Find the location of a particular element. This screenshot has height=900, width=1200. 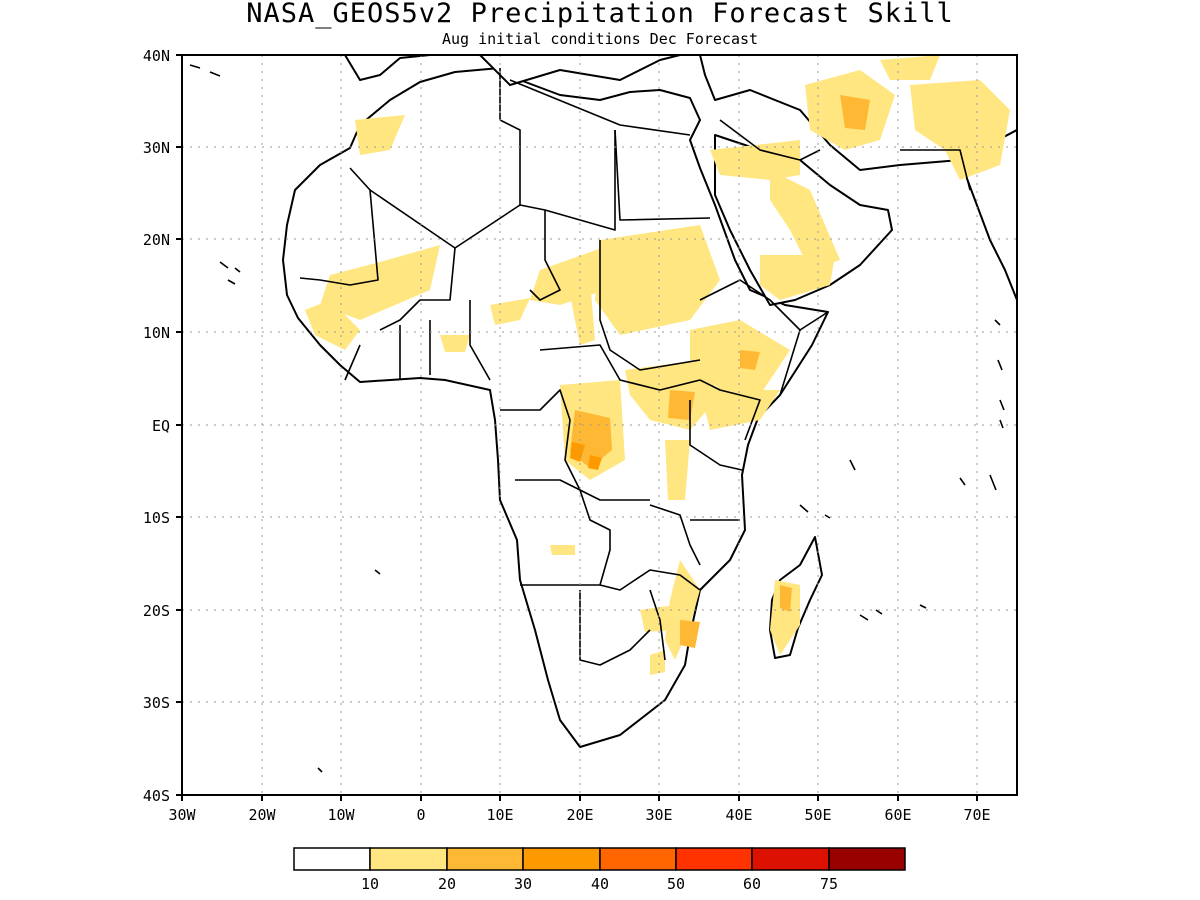

lat-tick-label: 40N is located at coordinates (156, 56).